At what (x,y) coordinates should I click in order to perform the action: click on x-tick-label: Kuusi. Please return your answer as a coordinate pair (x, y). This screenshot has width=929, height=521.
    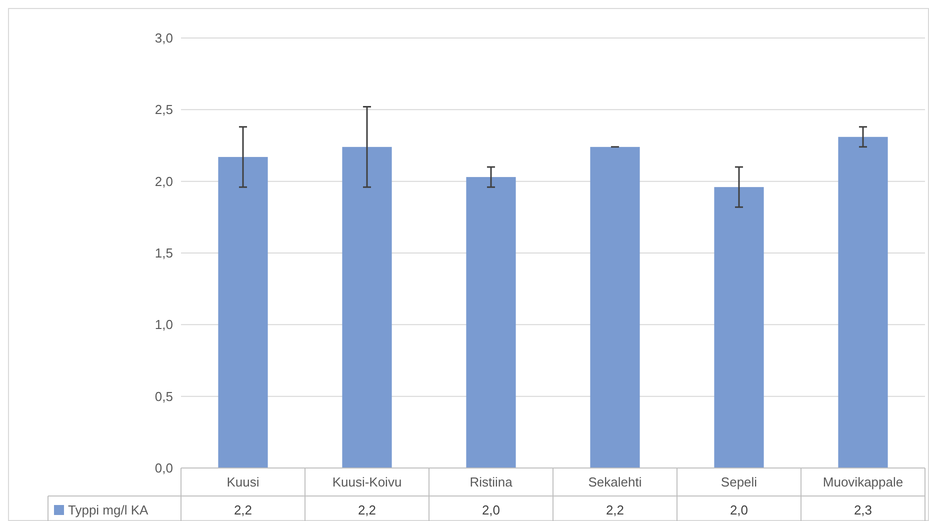
    Looking at the image, I should click on (243, 482).